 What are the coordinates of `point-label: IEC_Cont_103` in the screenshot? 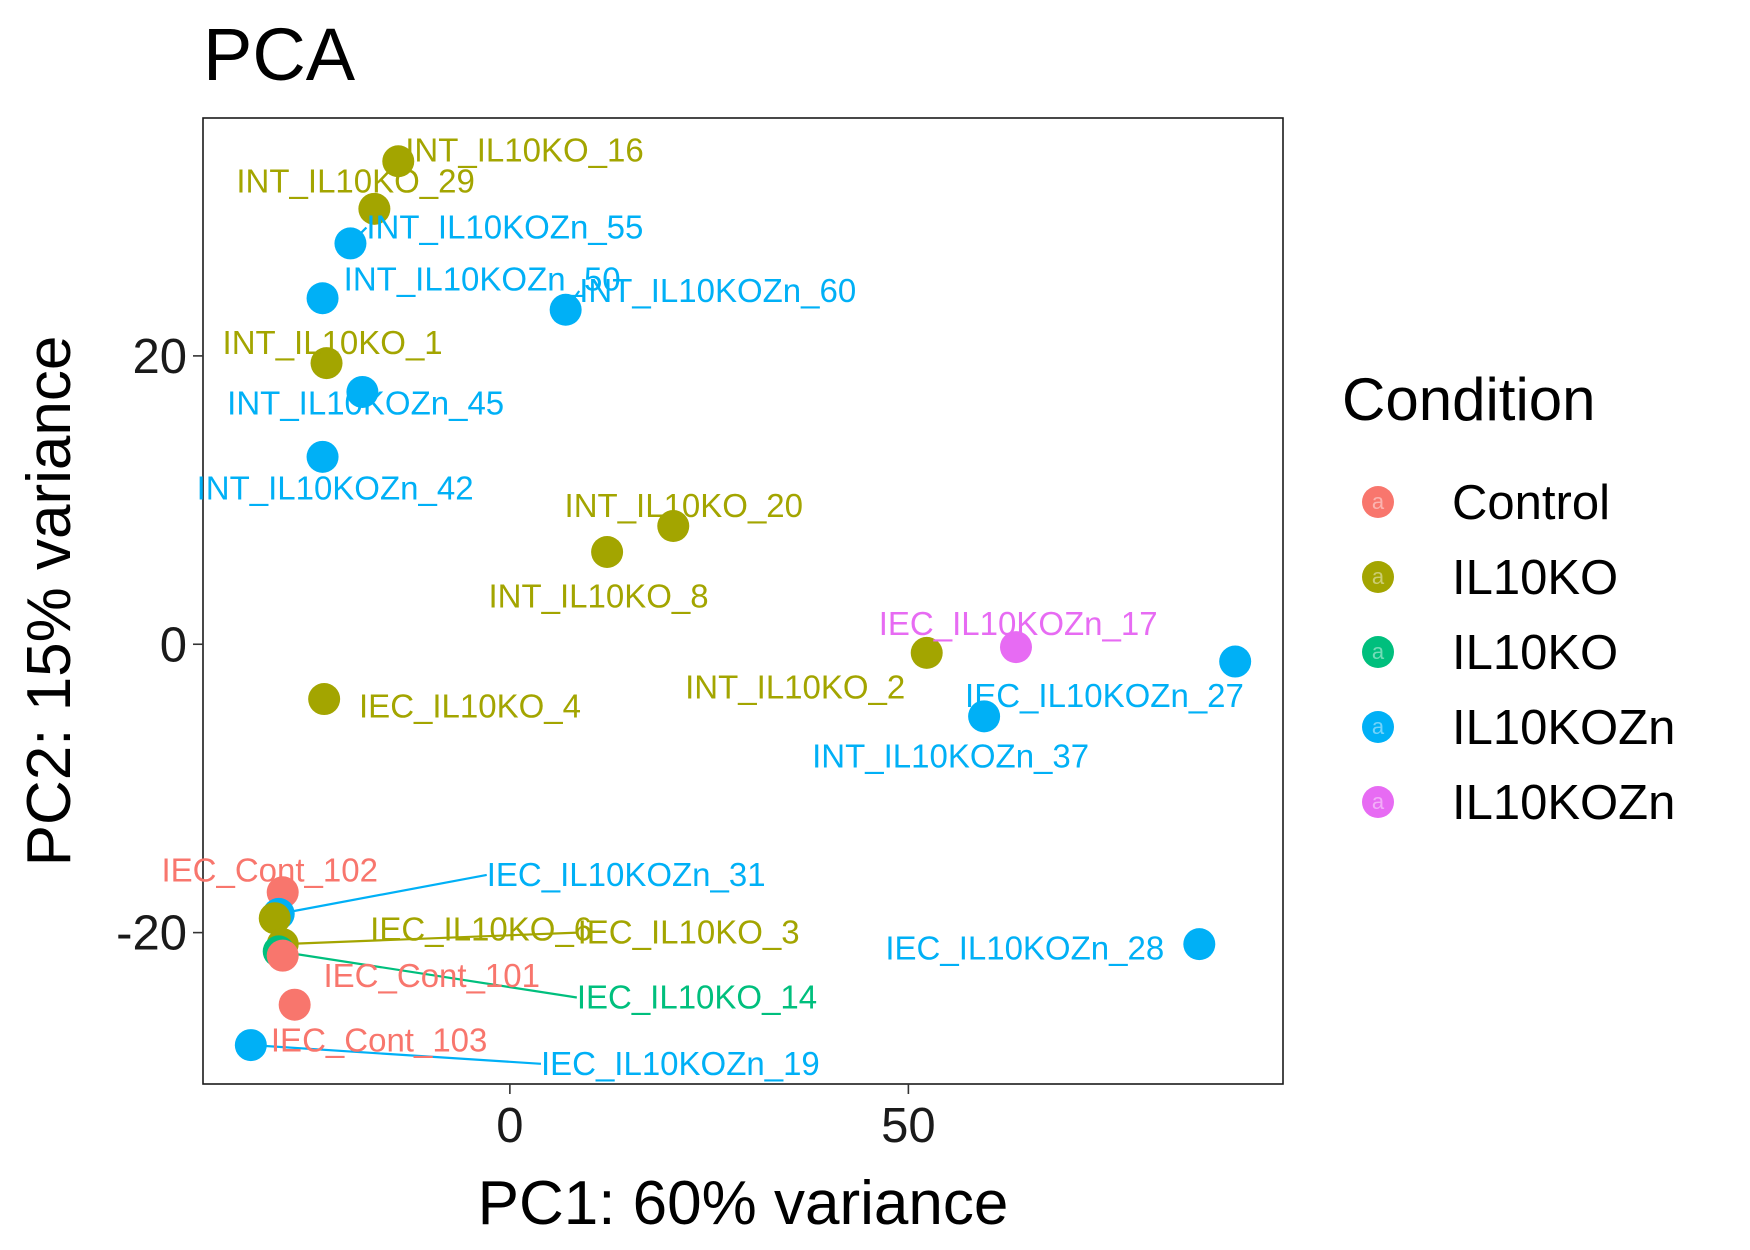 It's located at (379, 1040).